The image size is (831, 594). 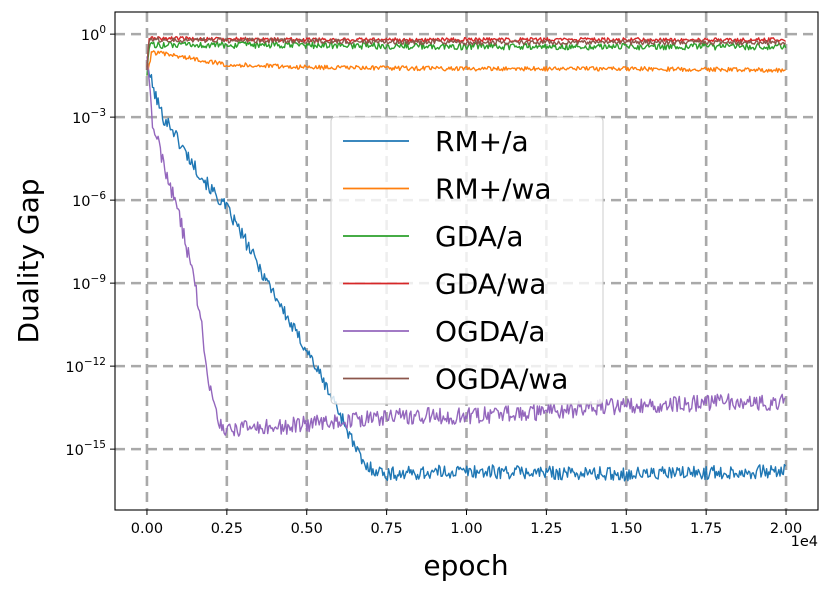 I want to click on y-axis-label: Duality Gap, so click(x=28, y=260).